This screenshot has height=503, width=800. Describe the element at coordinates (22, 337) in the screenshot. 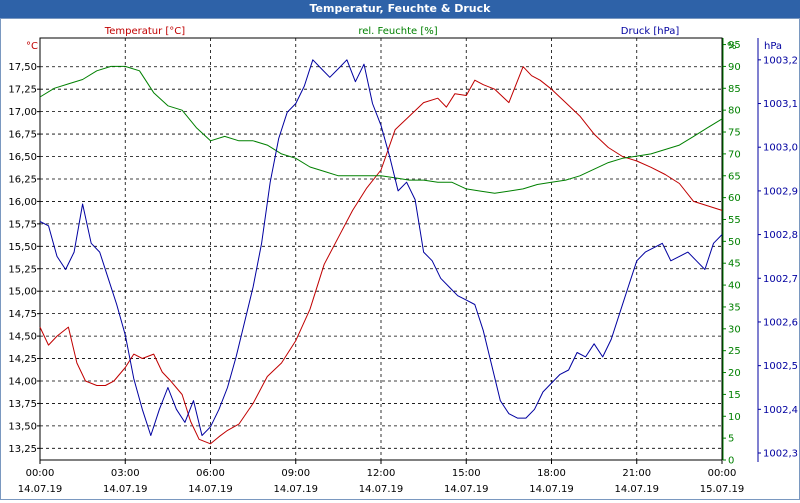

I see `temperature-tick-label: 14,50` at that location.